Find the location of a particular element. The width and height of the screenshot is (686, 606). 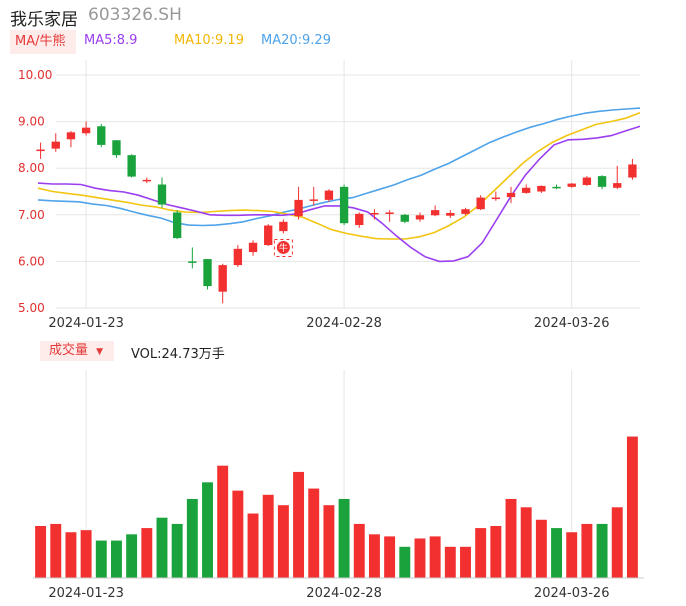

price-tick-label: 10.00 is located at coordinates (35, 75).